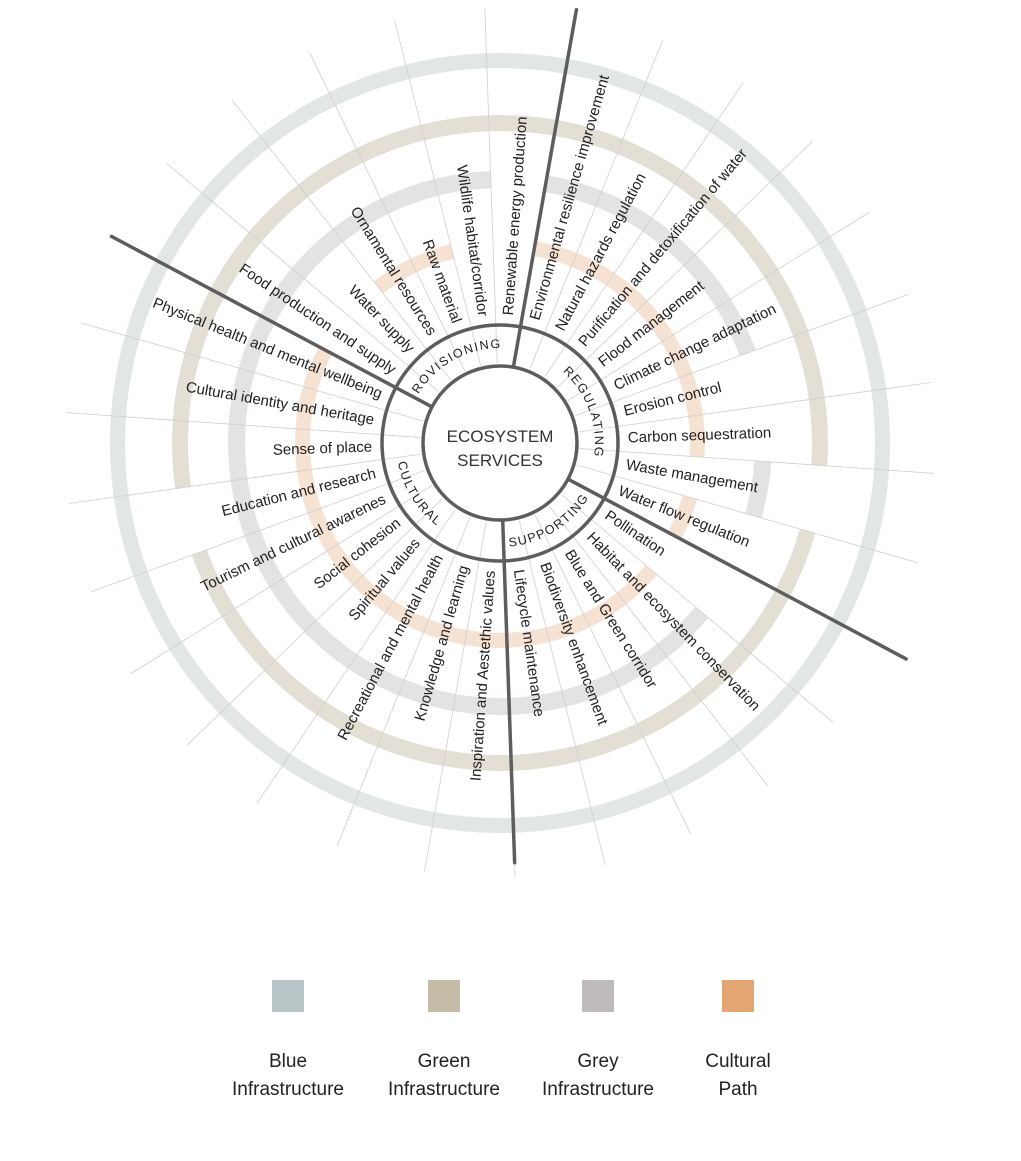 This screenshot has width=1021, height=1161. I want to click on legend-swatch-cultural, so click(738, 996).